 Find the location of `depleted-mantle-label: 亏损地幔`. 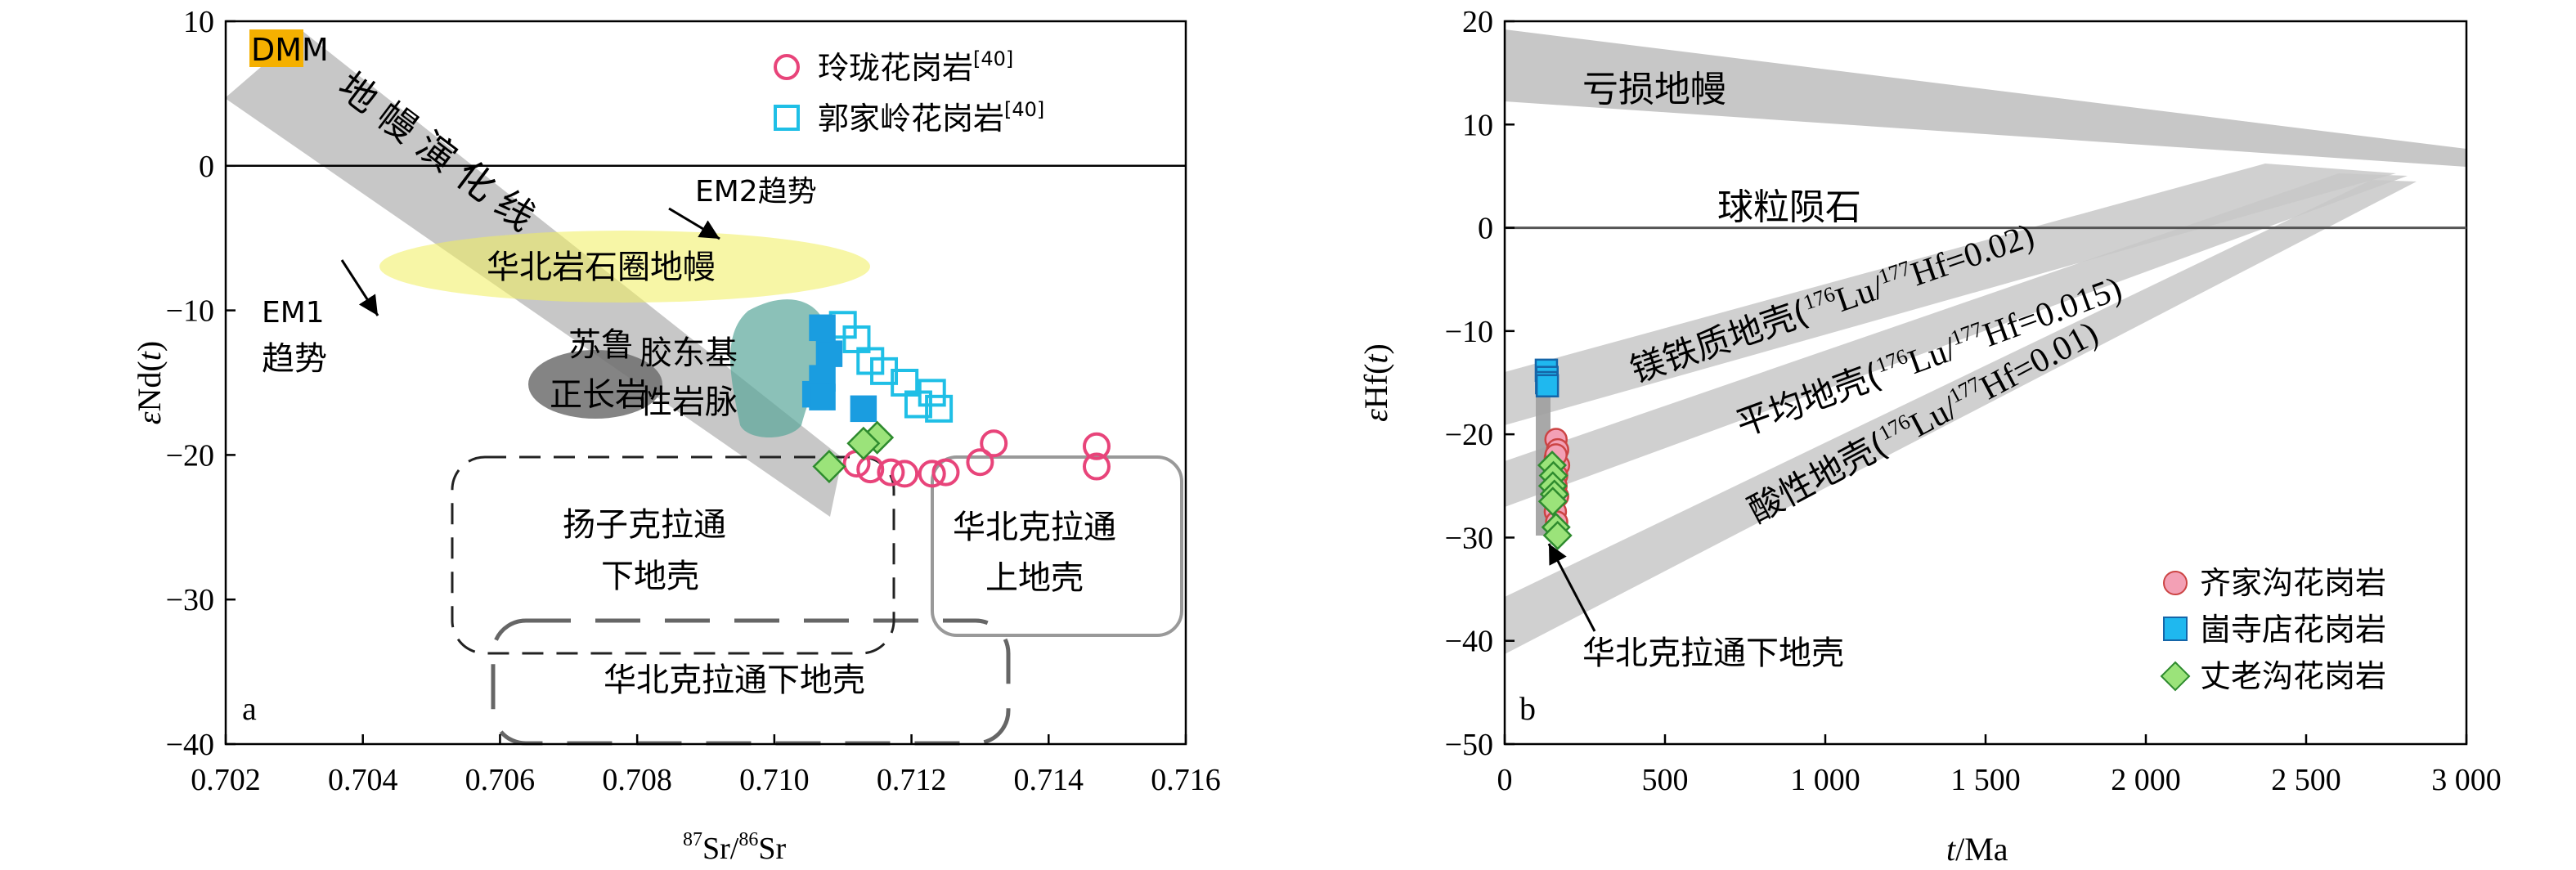

depleted-mantle-label: 亏损地幔 is located at coordinates (1654, 89).